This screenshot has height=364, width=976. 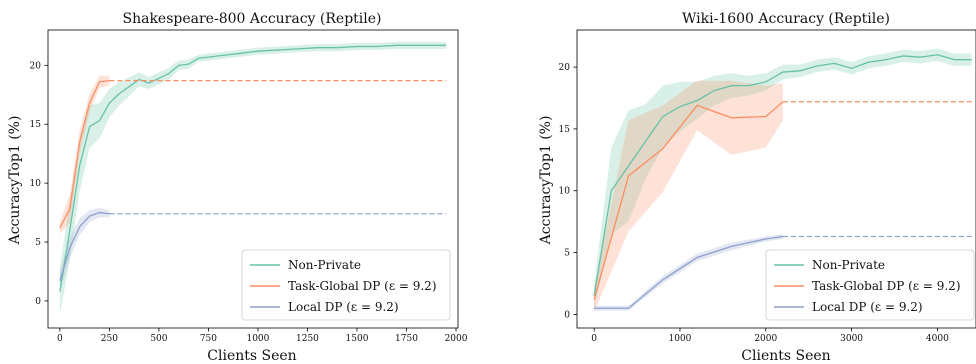 I want to click on x-tick-label: 1500, so click(x=357, y=339).